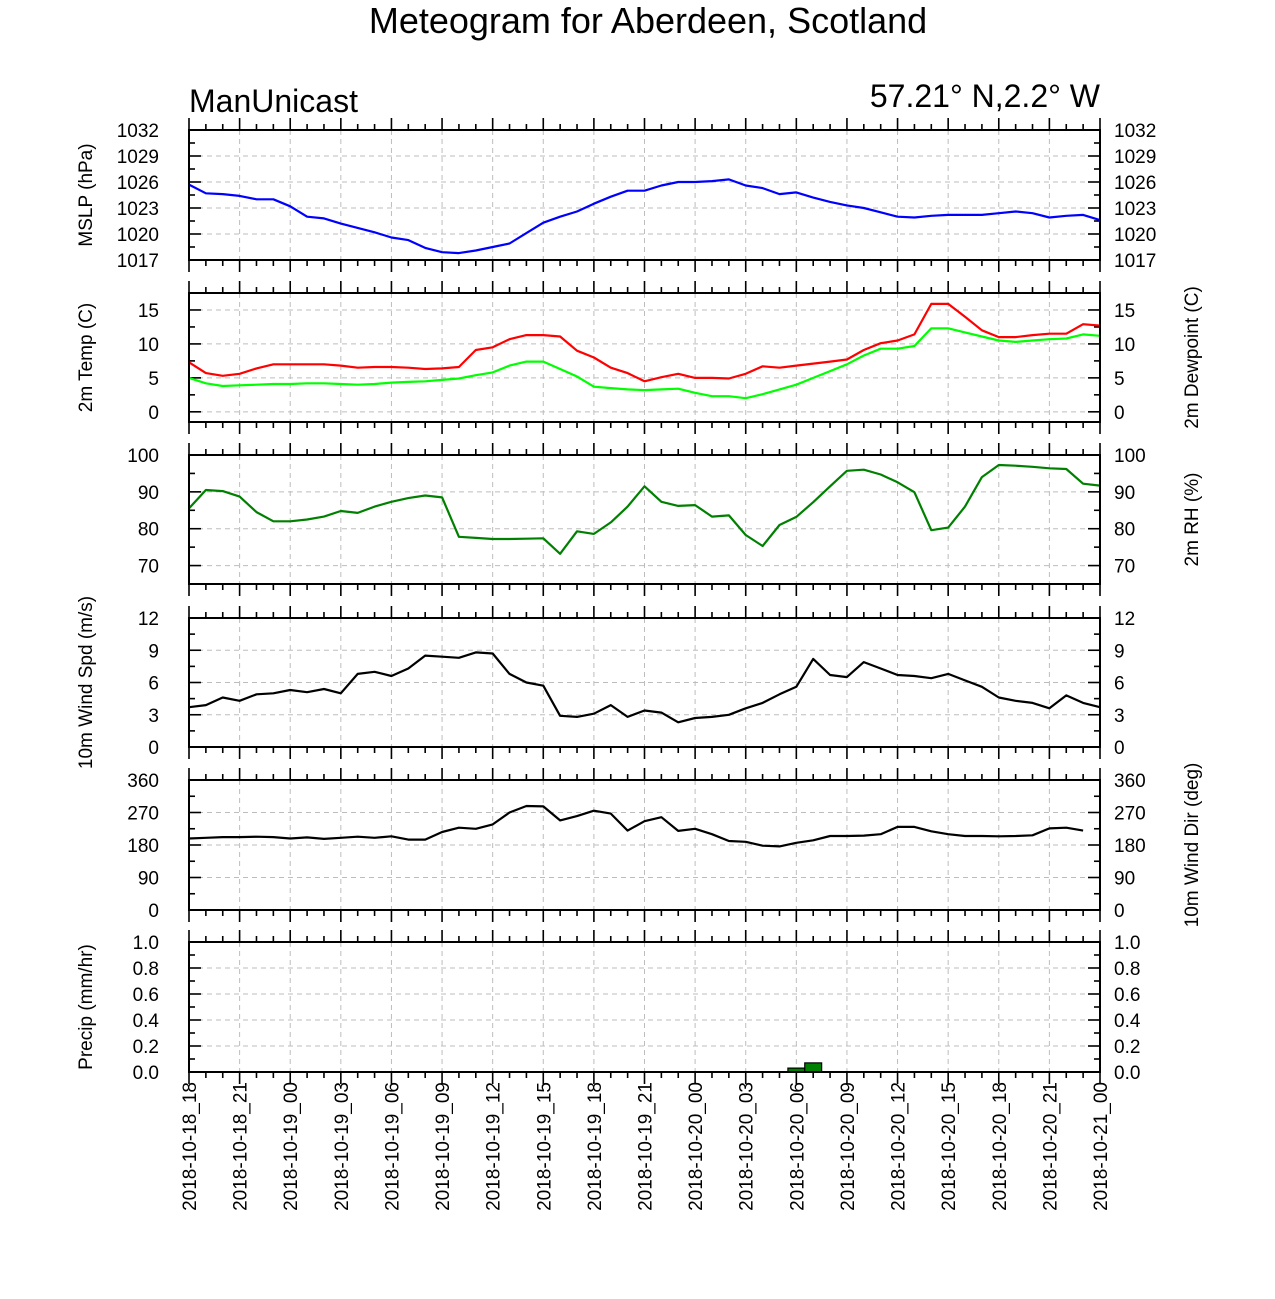 This screenshot has width=1275, height=1299. I want to click on precipitation-ytick-label-left: 0.8, so click(146, 969).